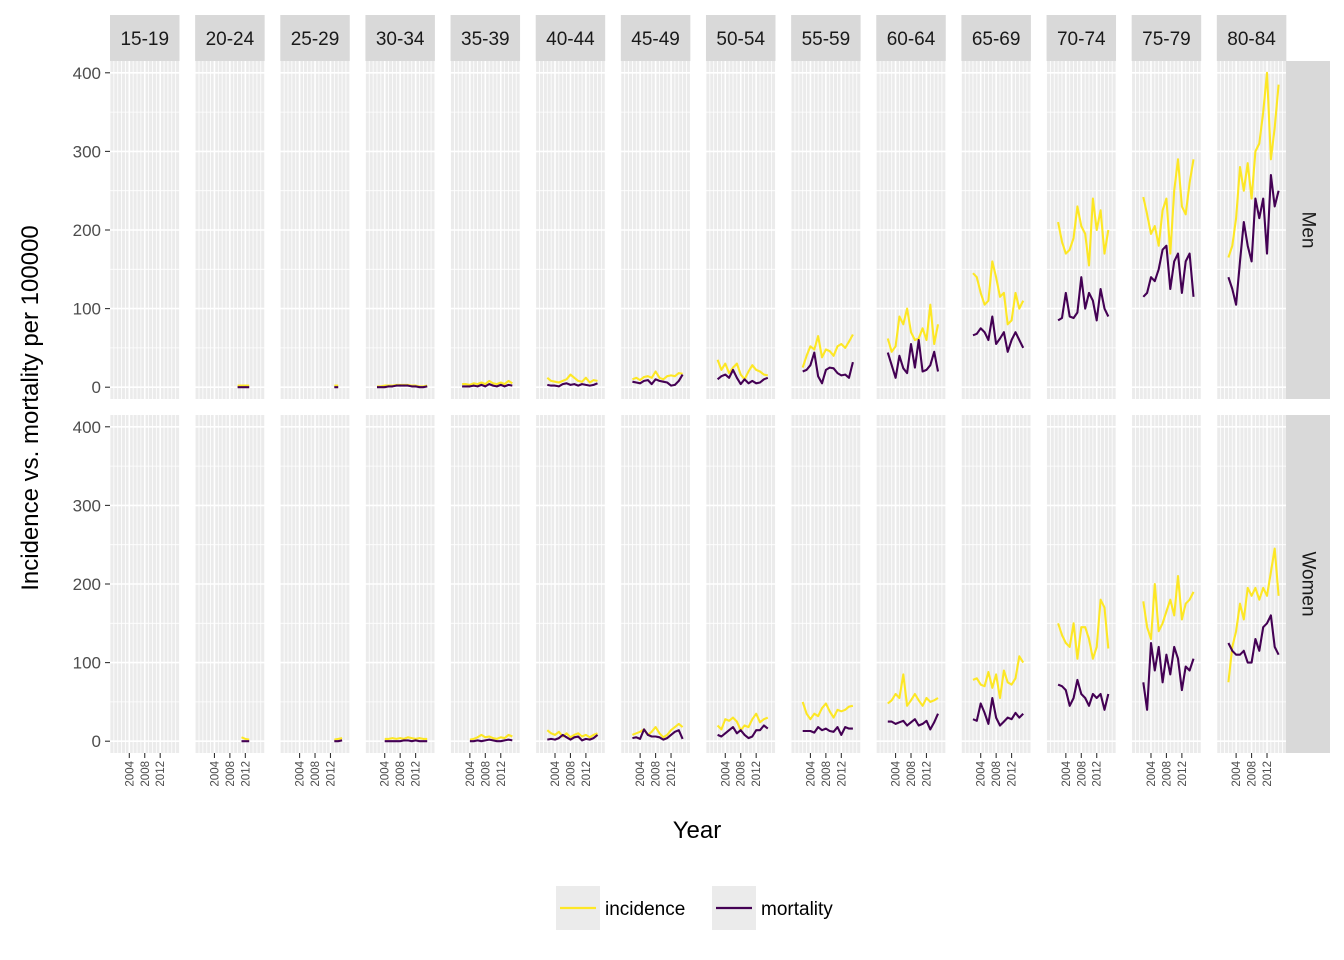 Image resolution: width=1344 pixels, height=960 pixels. I want to click on col-strip-label: 80-84, so click(1251, 39).